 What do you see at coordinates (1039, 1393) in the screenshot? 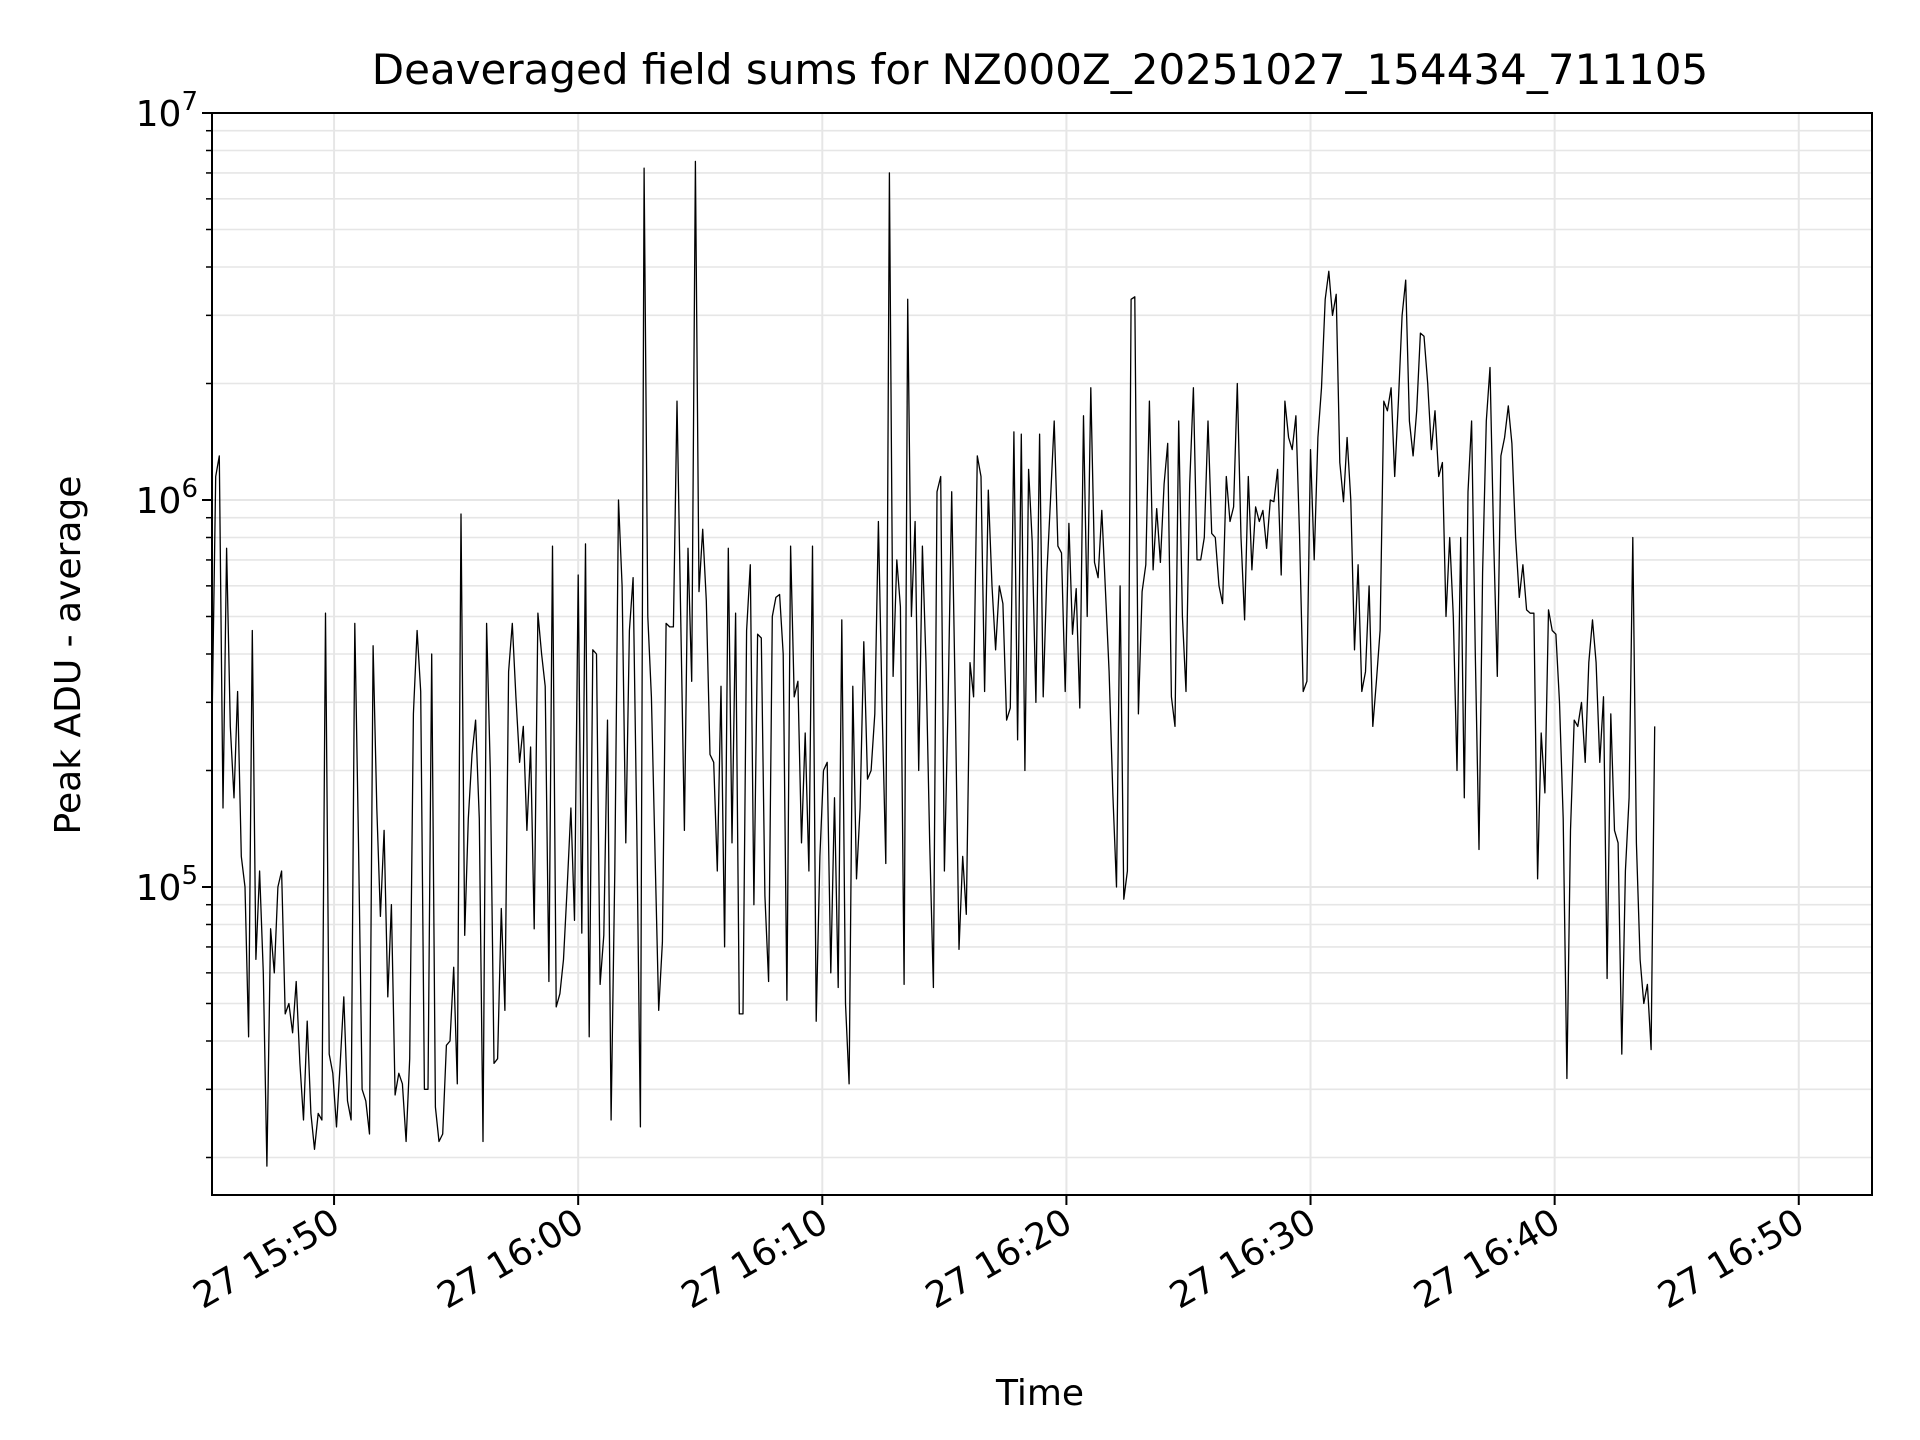
I see `x-axis-label: Time` at bounding box center [1039, 1393].